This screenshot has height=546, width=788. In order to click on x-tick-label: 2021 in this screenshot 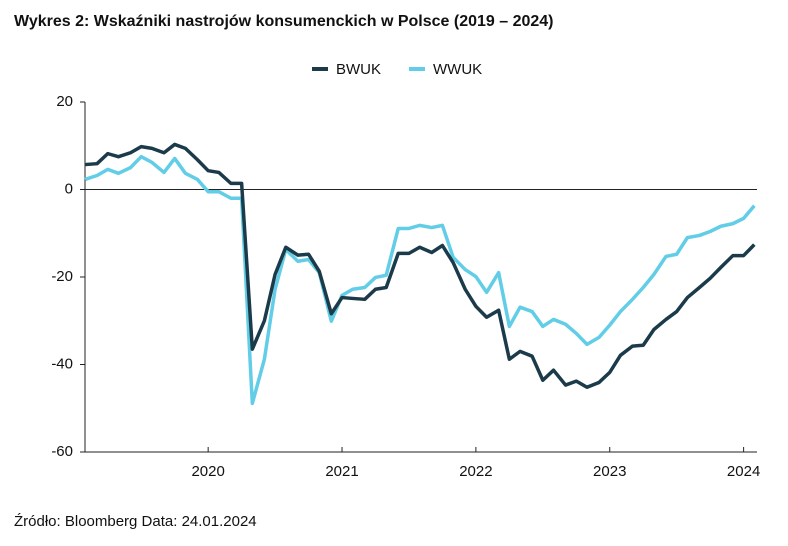, I will do `click(341, 471)`.